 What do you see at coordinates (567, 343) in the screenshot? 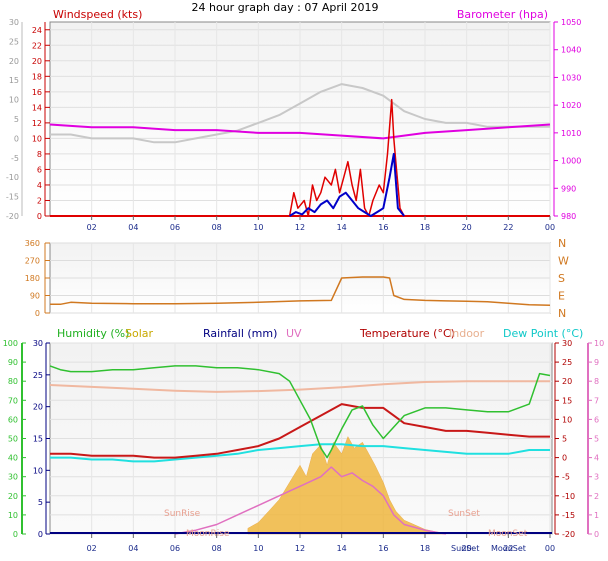
I see `temp-tick-label: 30` at bounding box center [567, 343].